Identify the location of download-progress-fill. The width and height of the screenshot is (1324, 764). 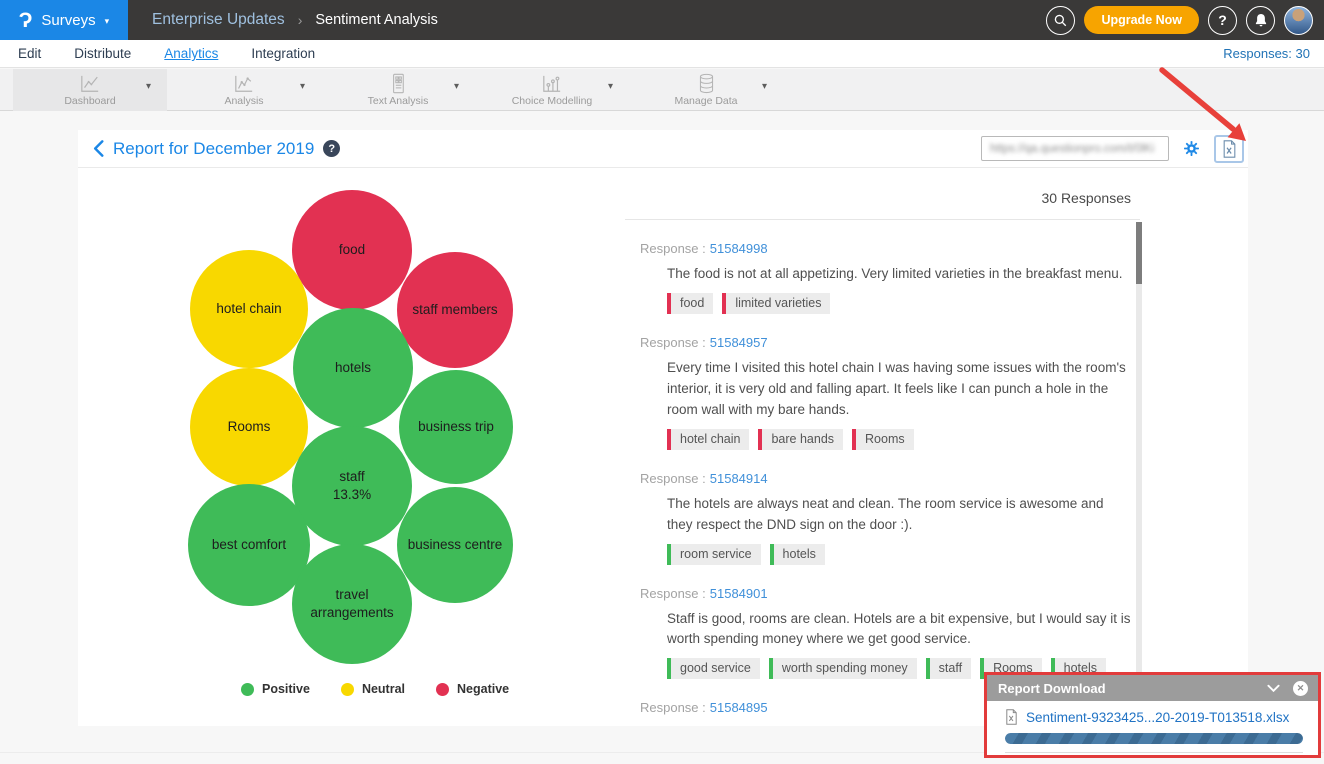
(1154, 738).